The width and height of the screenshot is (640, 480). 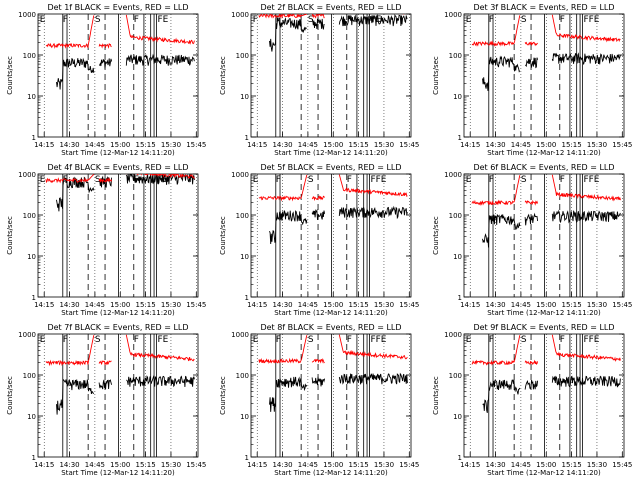 What do you see at coordinates (117, 167) in the screenshot?
I see `panel-title: Det 4f BLACK = Events, RED = LLD` at bounding box center [117, 167].